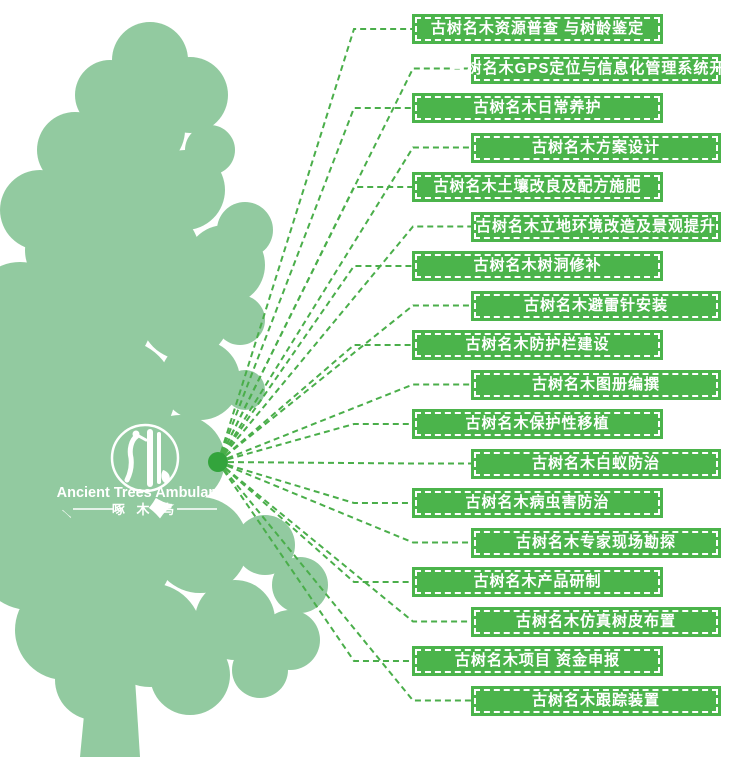  I want to click on service-banner: 古树名木病虫害防治, so click(537, 503).